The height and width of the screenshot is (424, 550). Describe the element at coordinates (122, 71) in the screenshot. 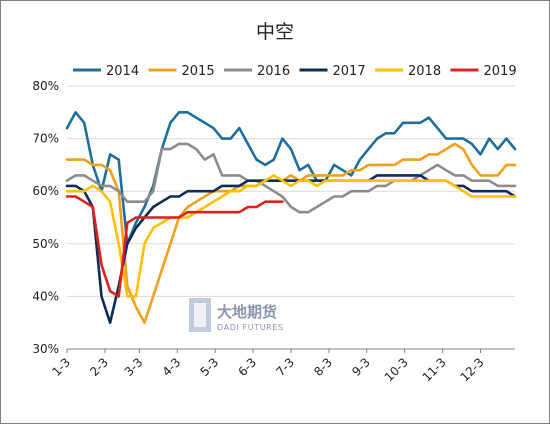

I see `legend-label-2014: 2014` at that location.